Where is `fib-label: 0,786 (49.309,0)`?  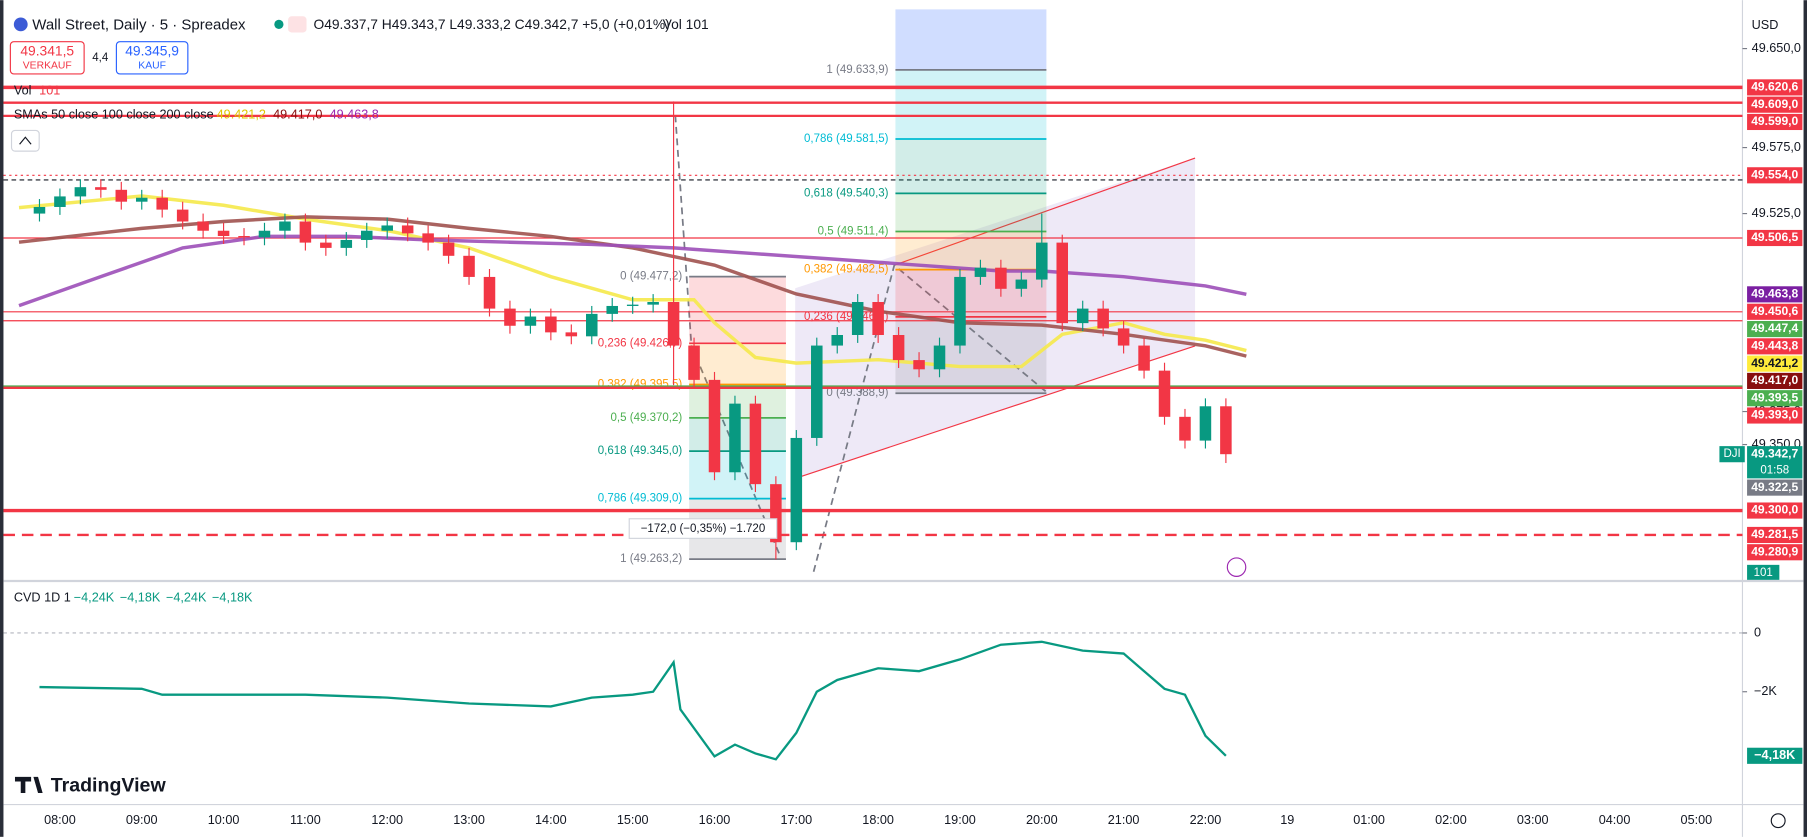
fib-label: 0,786 (49.309,0) is located at coordinates (640, 499).